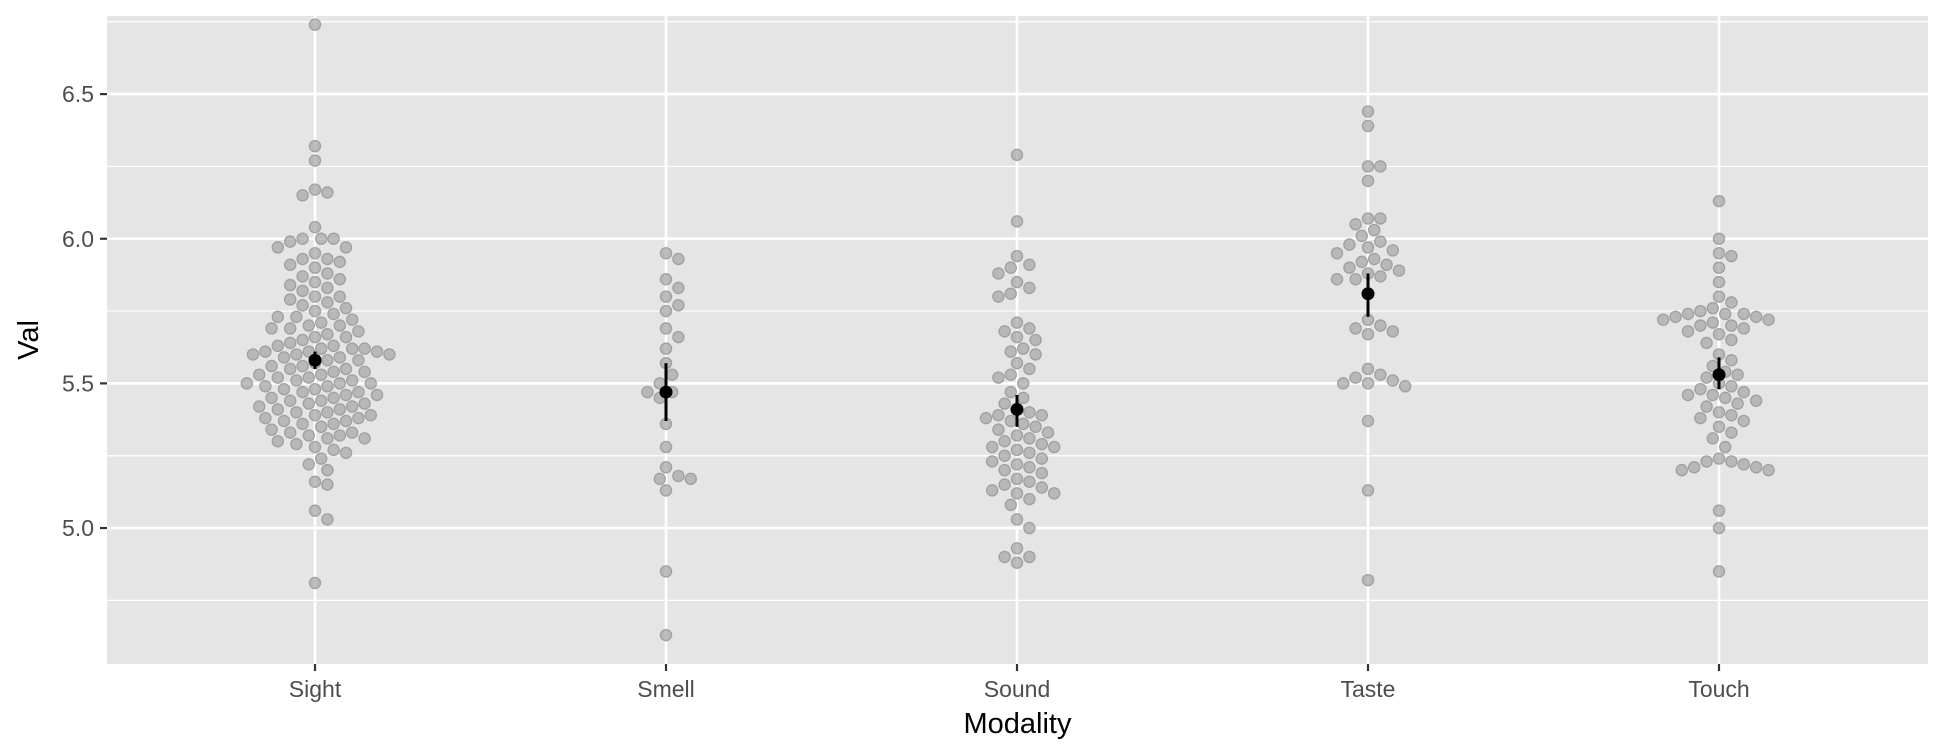 The width and height of the screenshot is (1944, 756). I want to click on y-tick-label: 6.0, so click(78, 239).